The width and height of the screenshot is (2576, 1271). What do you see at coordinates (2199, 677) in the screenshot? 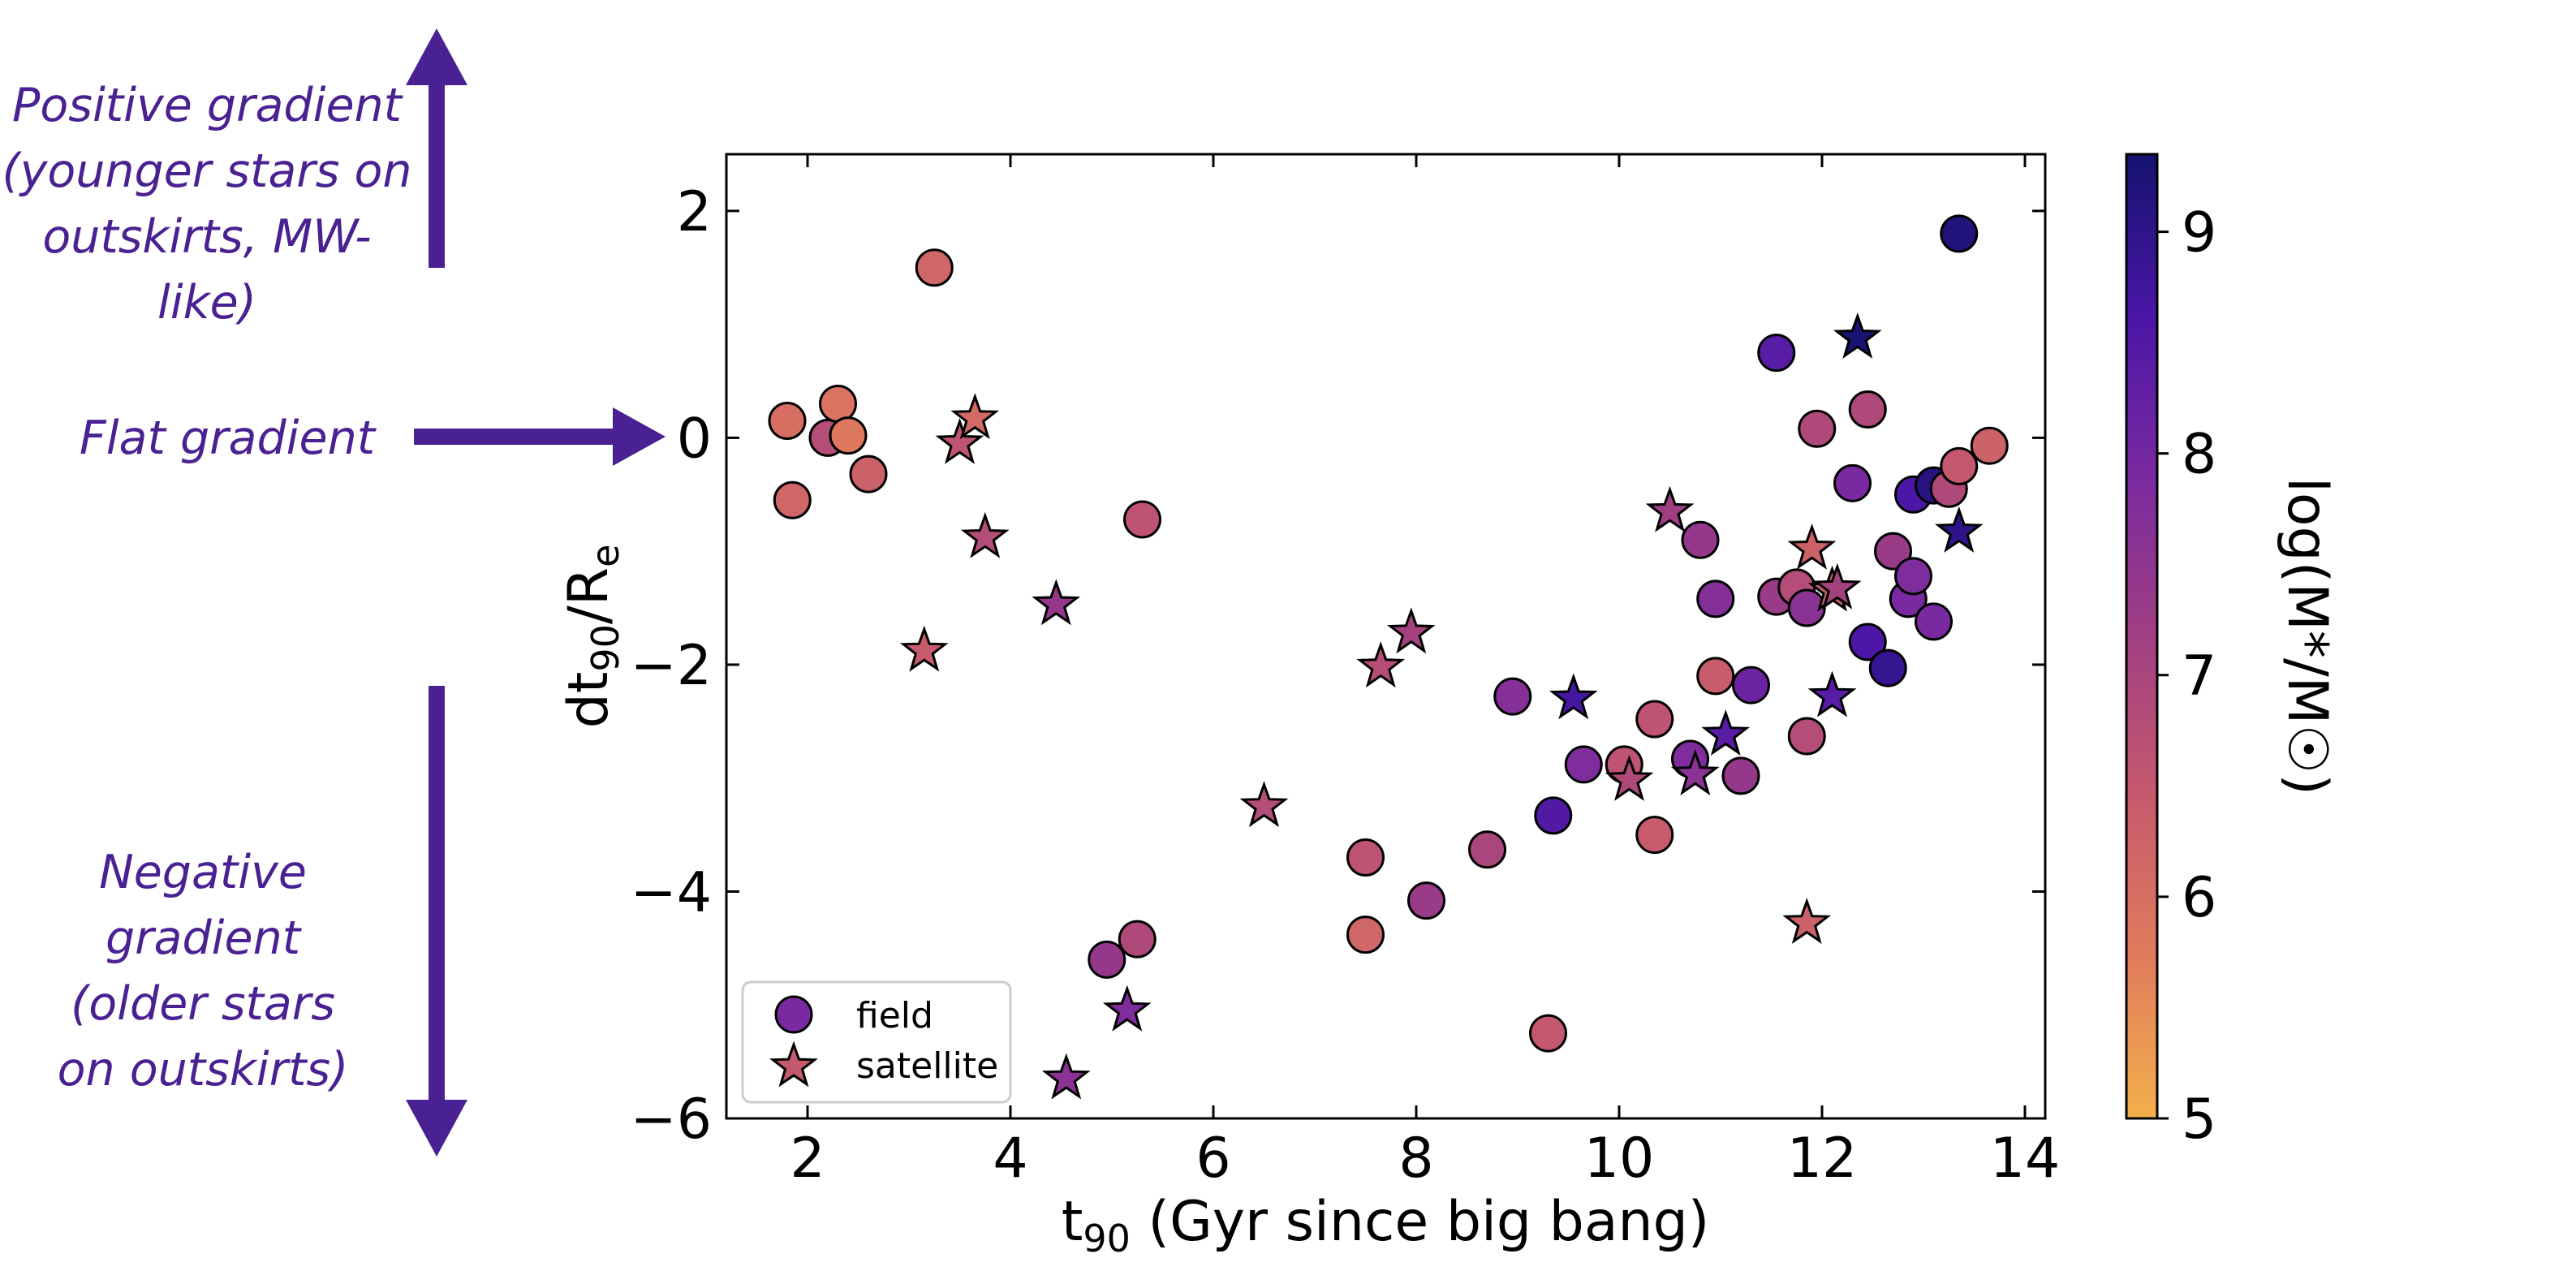
I see `colorbar-tick-label: 7` at bounding box center [2199, 677].